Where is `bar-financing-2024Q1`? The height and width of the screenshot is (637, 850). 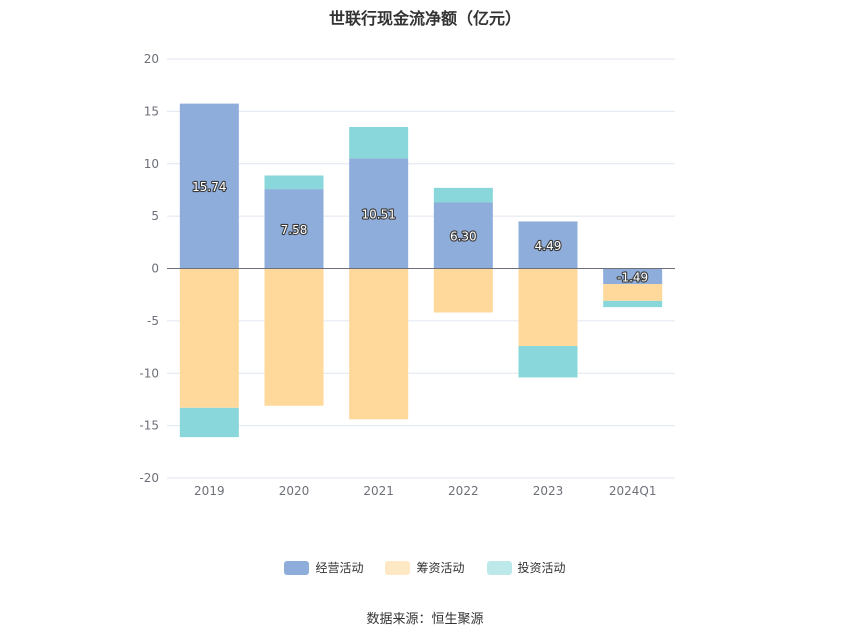
bar-financing-2024Q1 is located at coordinates (633, 292).